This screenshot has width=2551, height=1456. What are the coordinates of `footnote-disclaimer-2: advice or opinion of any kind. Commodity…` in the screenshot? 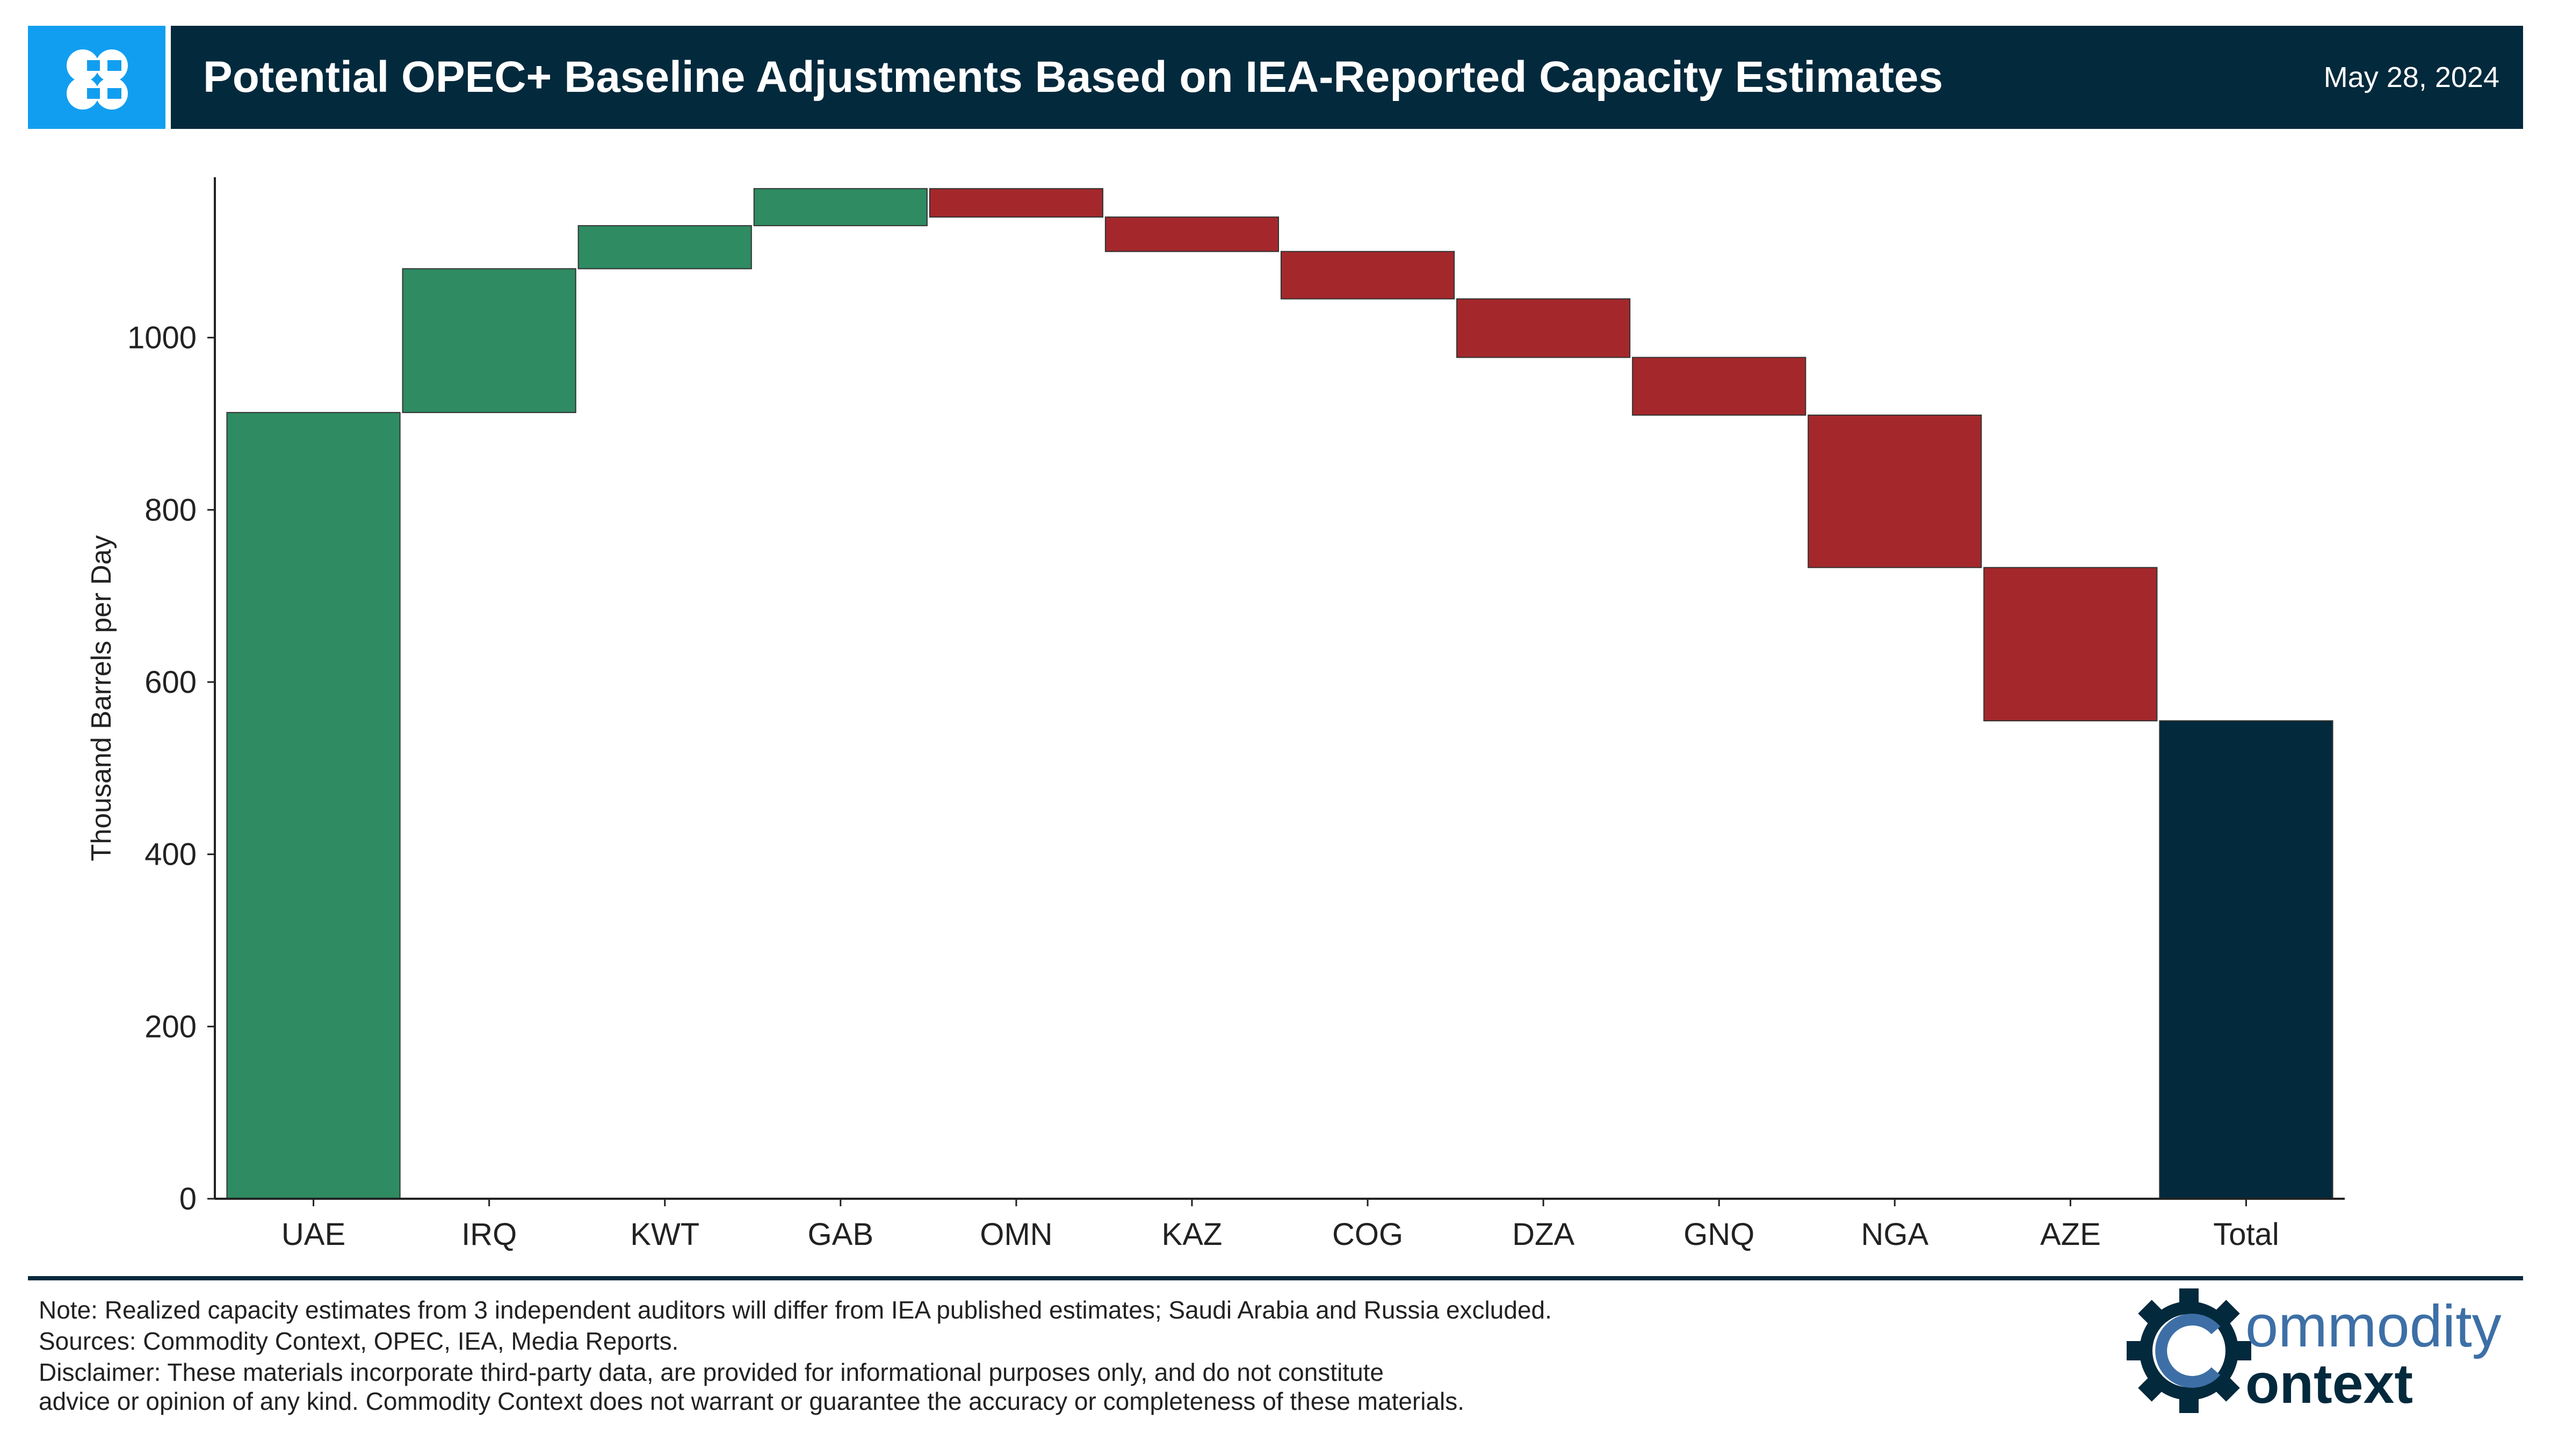 It's located at (752, 1401).